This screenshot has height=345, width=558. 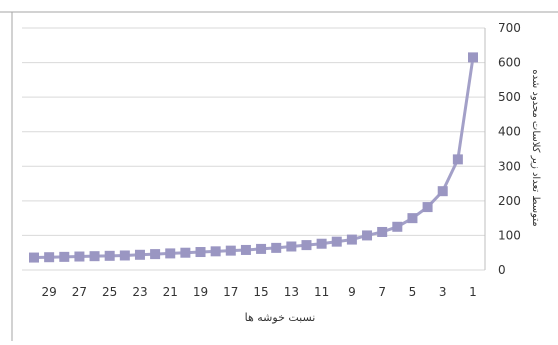 I want to click on x-tick-label-29: 29, so click(x=48, y=292).